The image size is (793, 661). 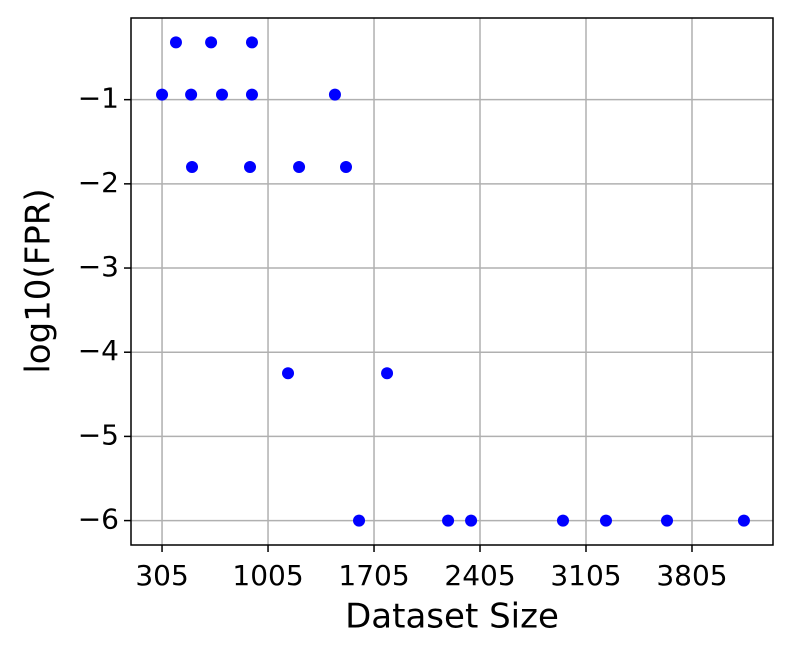 What do you see at coordinates (98, 182) in the screenshot?
I see `y-tick-label: −2` at bounding box center [98, 182].